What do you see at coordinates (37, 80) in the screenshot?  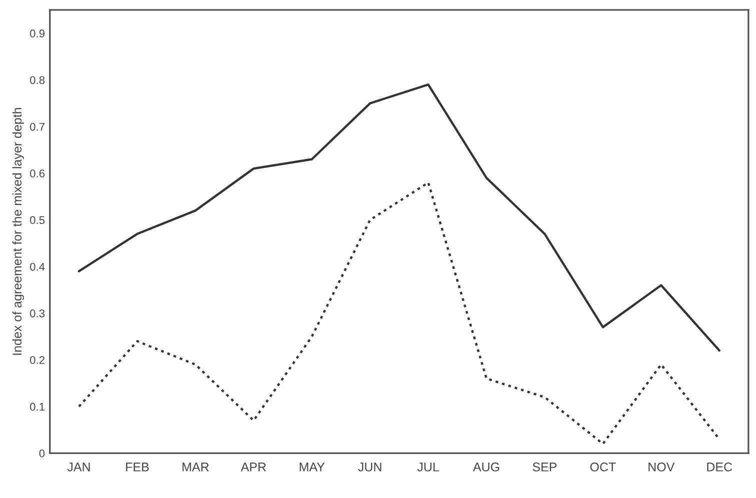 I see `y-tick-label: 0.8` at bounding box center [37, 80].